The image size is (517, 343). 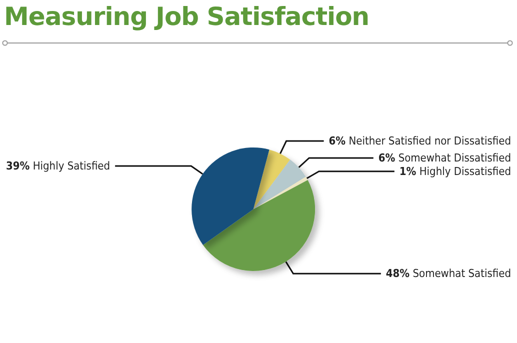 I want to click on slice-label: Highly Satisfied, so click(x=70, y=166).